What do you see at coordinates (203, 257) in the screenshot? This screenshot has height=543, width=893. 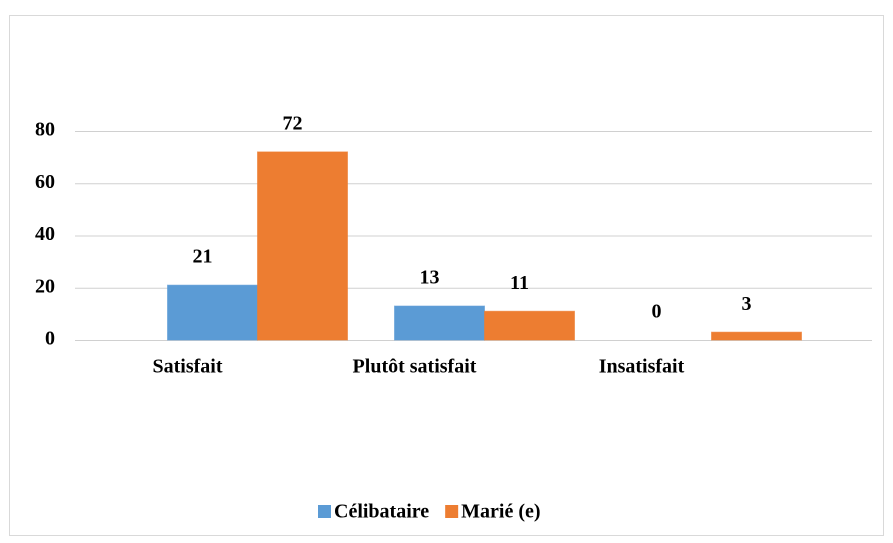 I see `value-label: 21` at bounding box center [203, 257].